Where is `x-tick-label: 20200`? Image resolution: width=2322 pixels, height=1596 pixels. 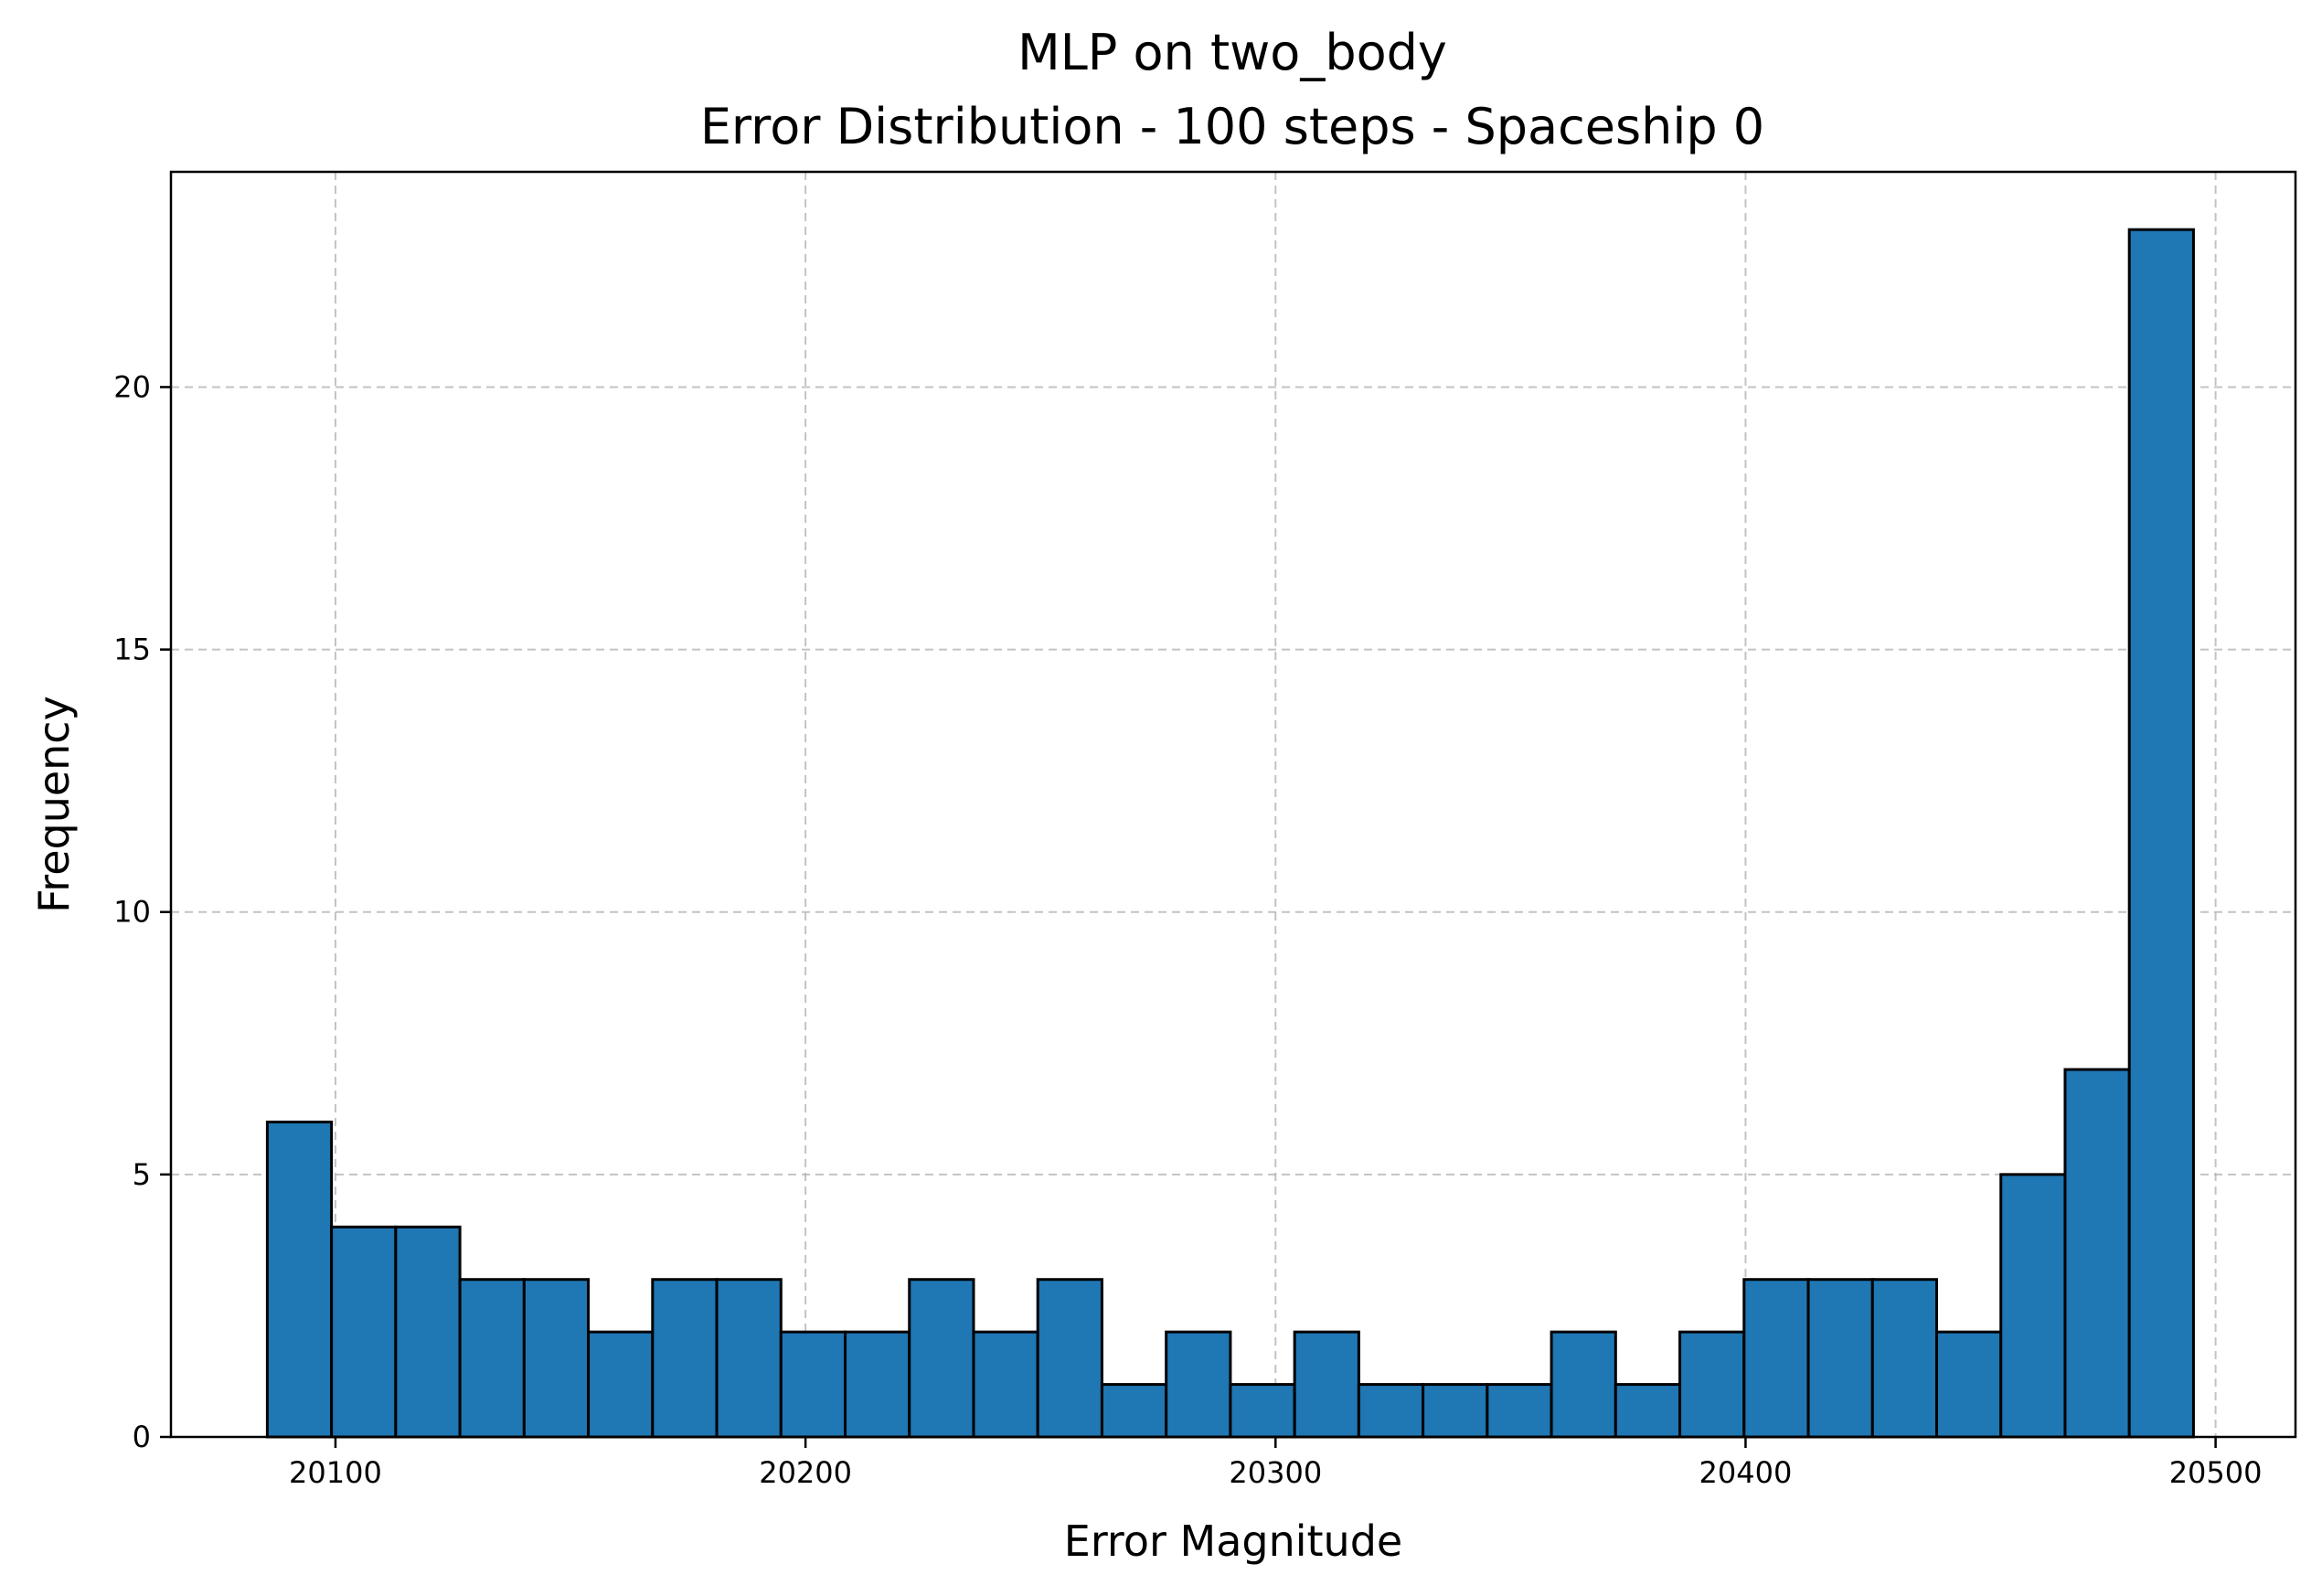
x-tick-label: 20200 is located at coordinates (805, 1472).